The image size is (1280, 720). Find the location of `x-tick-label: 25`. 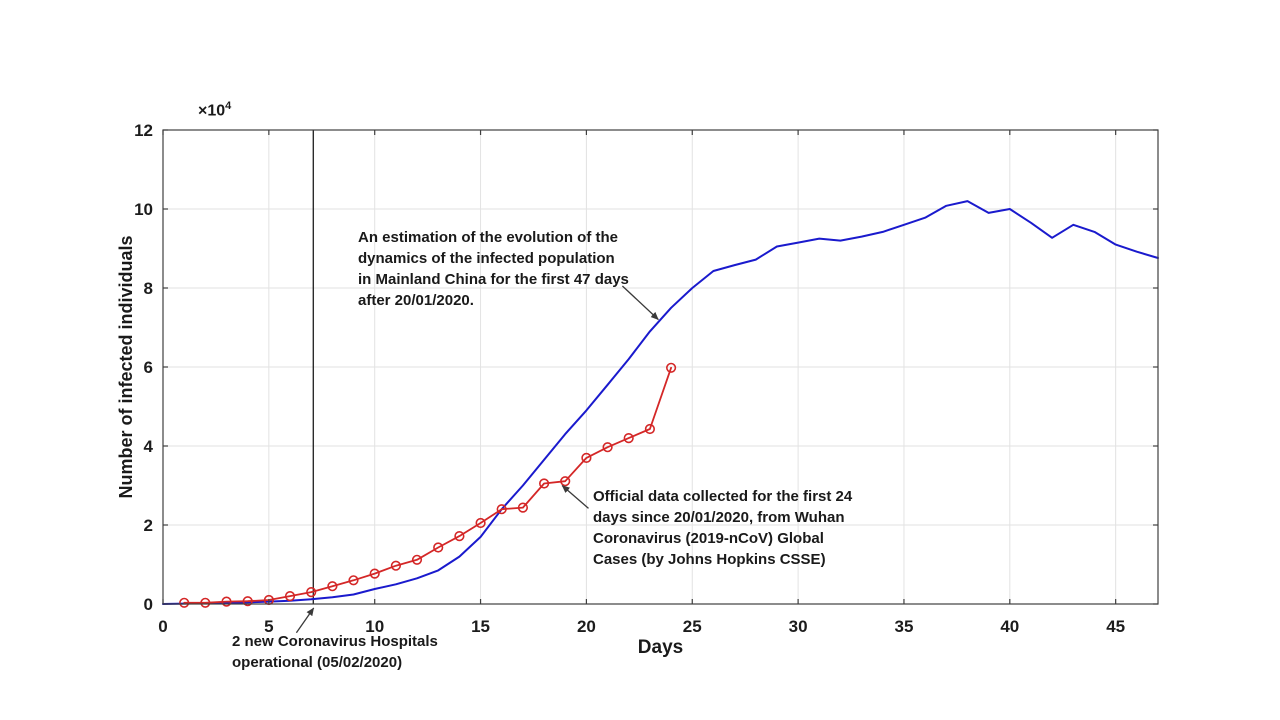

x-tick-label: 25 is located at coordinates (692, 626).